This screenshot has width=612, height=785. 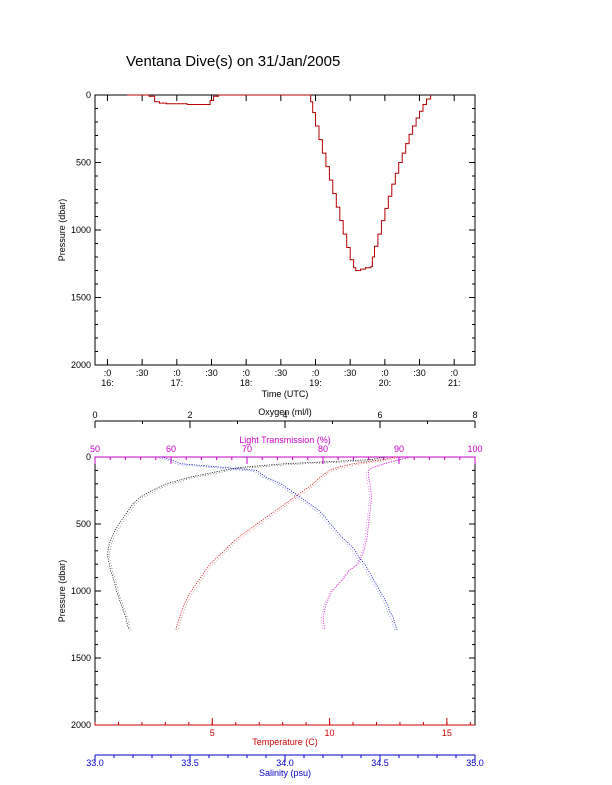 I want to click on chart-title: Ventana Dive(s) on 31/Jan/2005, so click(x=233, y=61).